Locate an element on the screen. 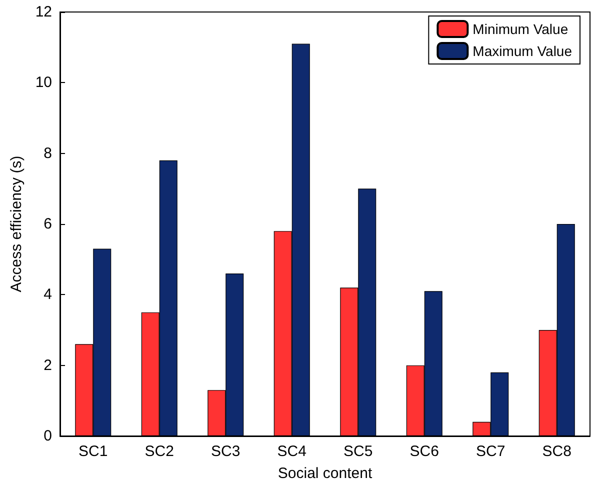 The image size is (592, 488). y-tick-label: 6 is located at coordinates (48, 224).